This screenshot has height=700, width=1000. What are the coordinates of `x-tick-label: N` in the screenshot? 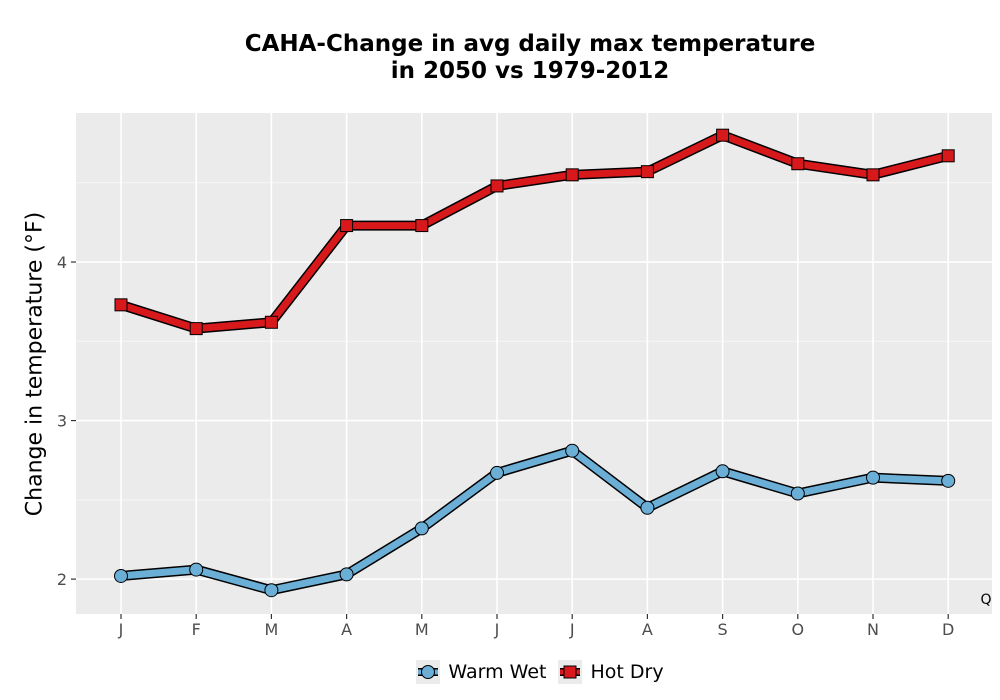 It's located at (873, 629).